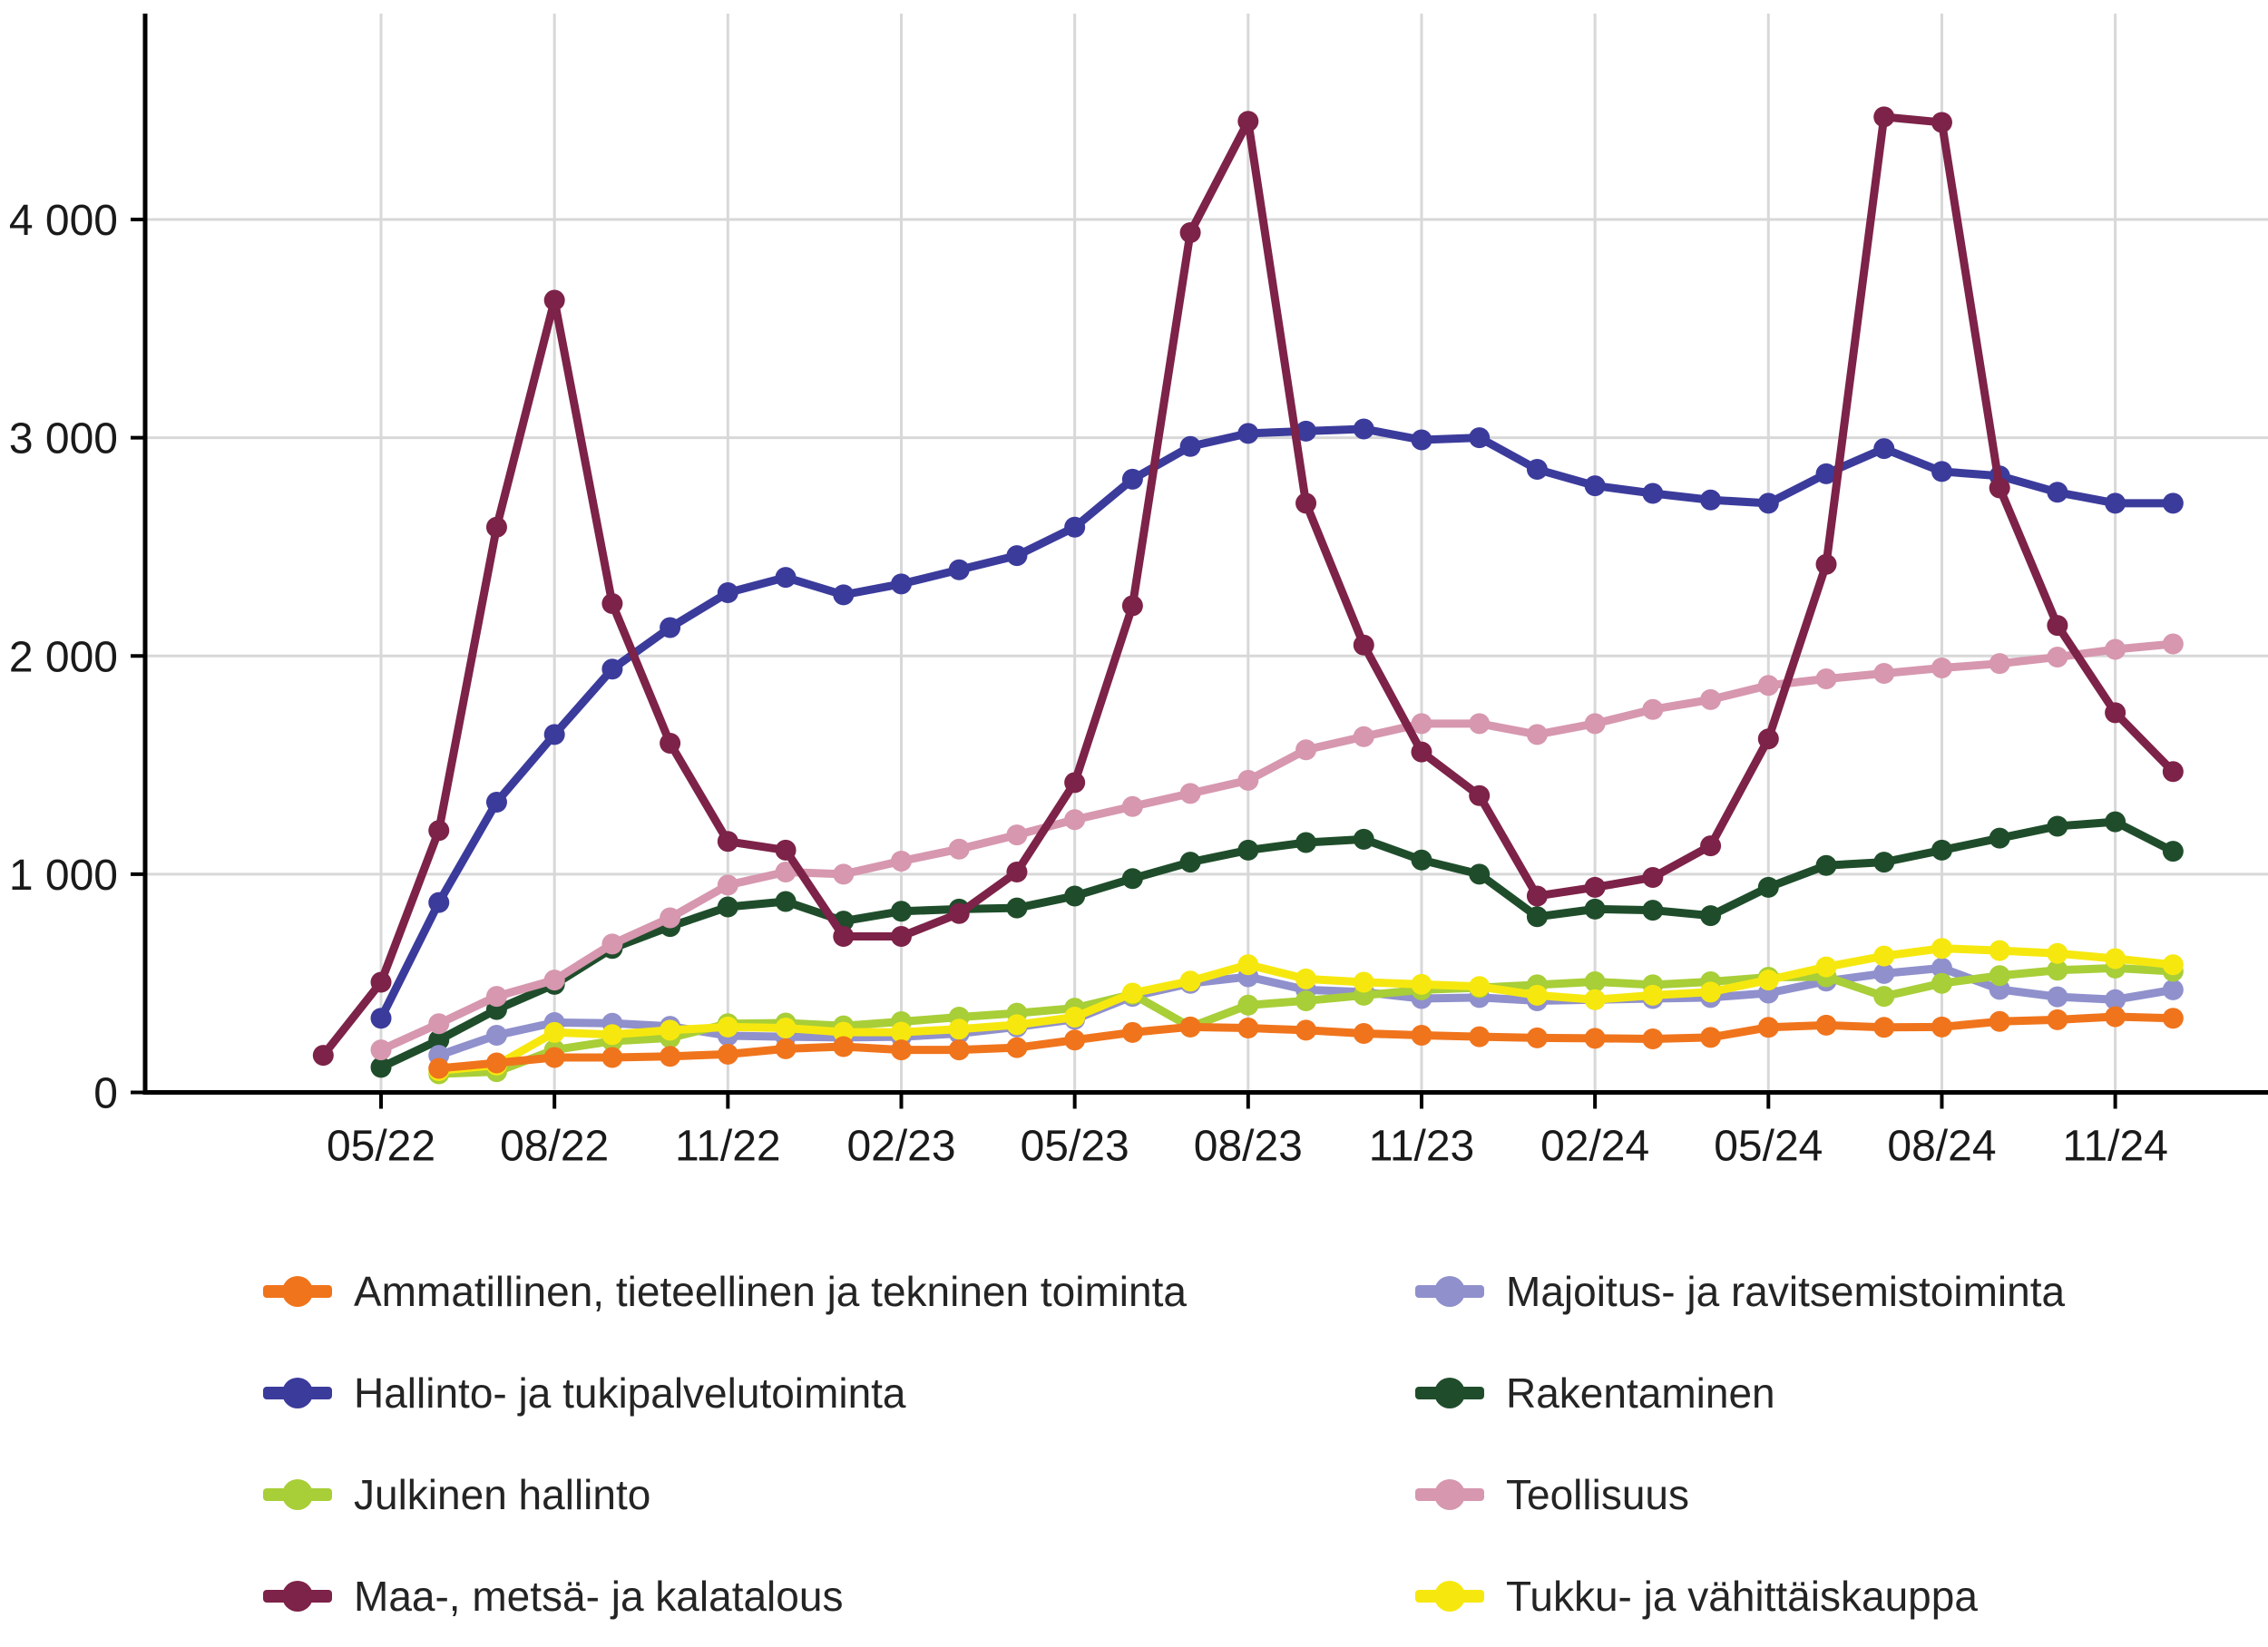  I want to click on y-axis-tick-label: 0, so click(106, 1094).